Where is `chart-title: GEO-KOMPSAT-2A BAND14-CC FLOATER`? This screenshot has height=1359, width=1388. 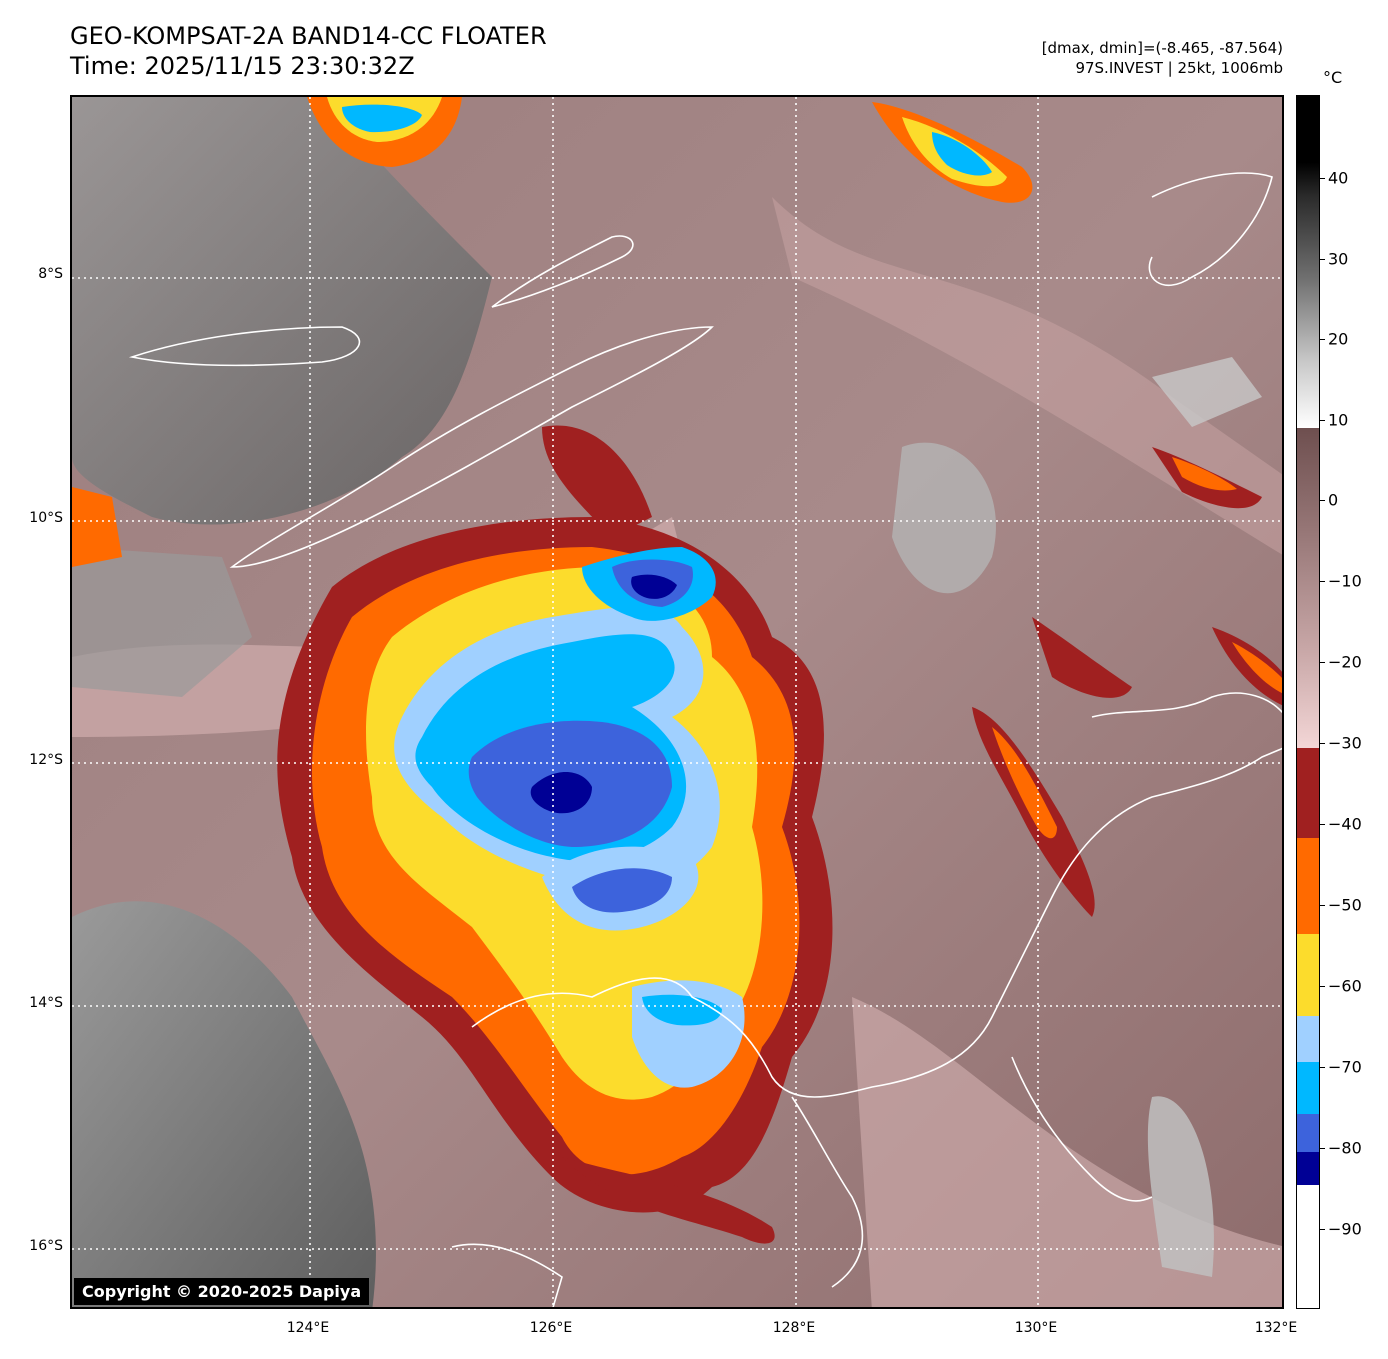 chart-title: GEO-KOMPSAT-2A BAND14-CC FLOATER is located at coordinates (308, 36).